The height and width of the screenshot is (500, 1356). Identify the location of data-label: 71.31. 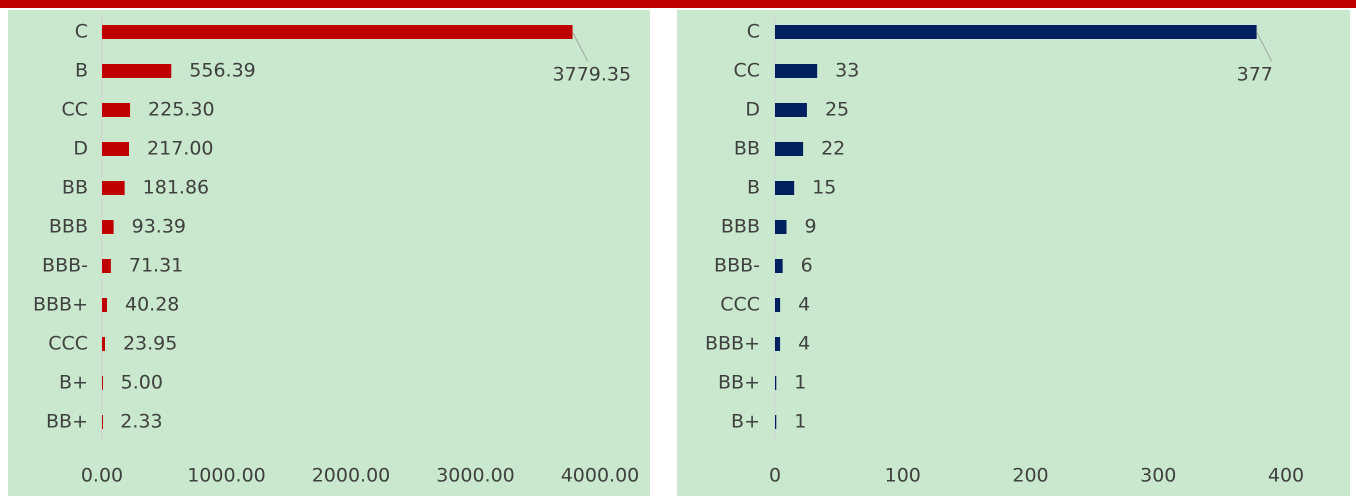
(156, 266).